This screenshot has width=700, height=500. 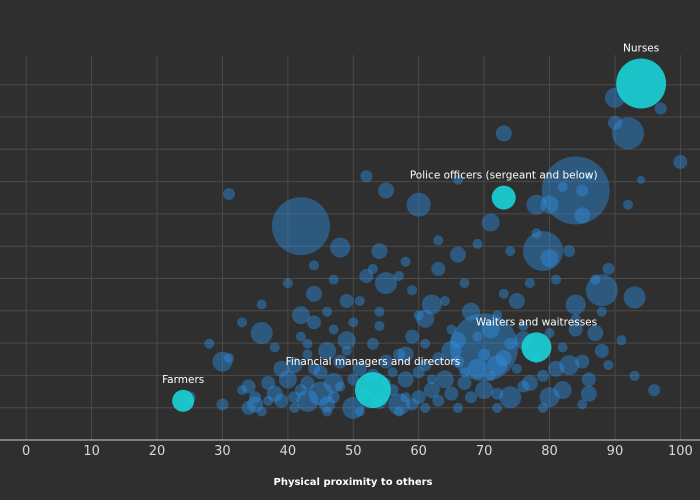 What do you see at coordinates (373, 362) in the screenshot?
I see `highlight-label: Financial managers and directors` at bounding box center [373, 362].